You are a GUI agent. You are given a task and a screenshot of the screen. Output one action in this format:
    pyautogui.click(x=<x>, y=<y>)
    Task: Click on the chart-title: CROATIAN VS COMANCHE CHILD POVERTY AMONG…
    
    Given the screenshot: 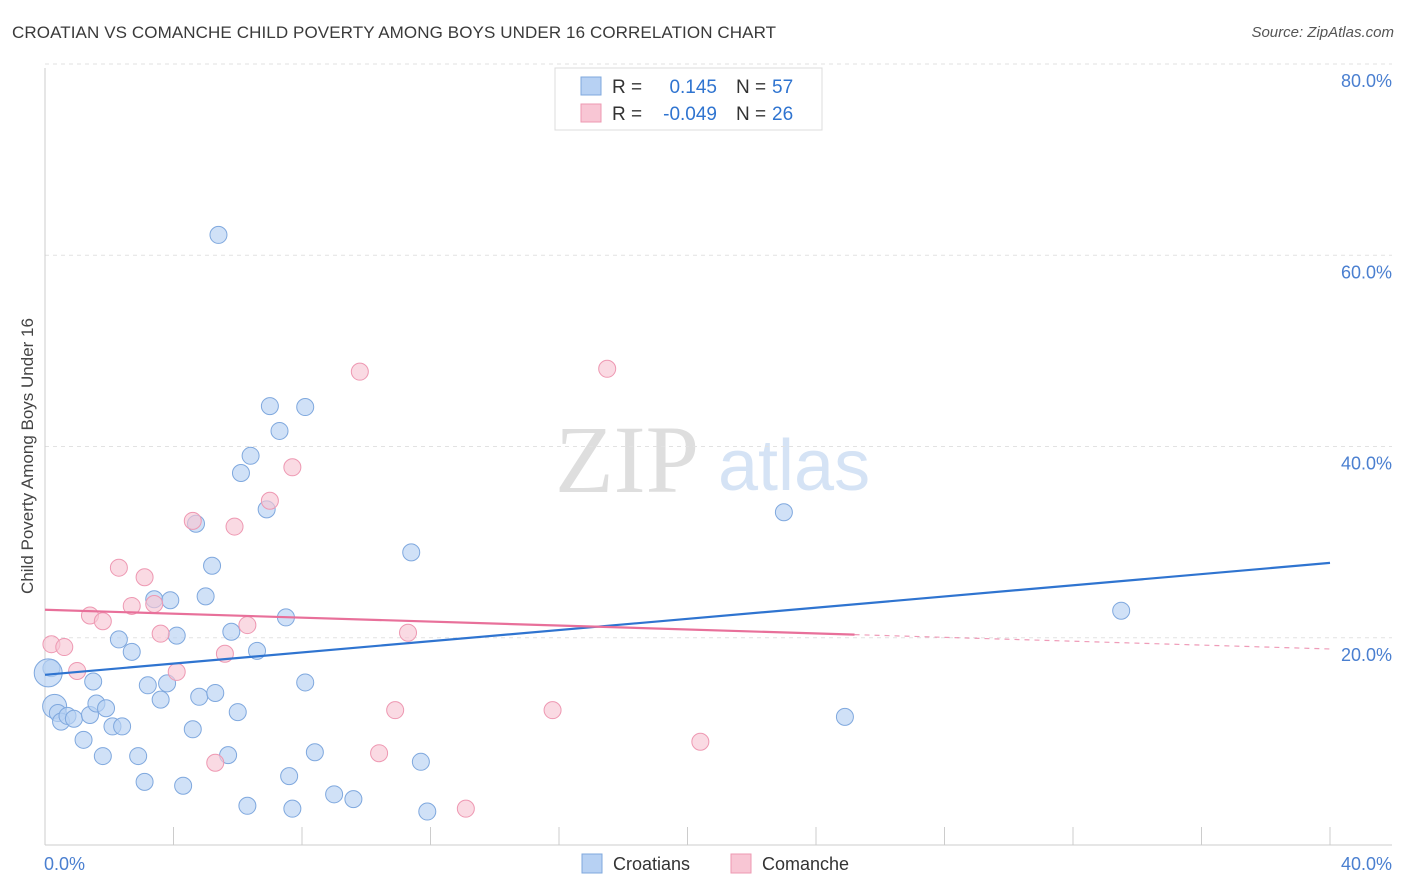 What is the action you would take?
    pyautogui.click(x=394, y=32)
    